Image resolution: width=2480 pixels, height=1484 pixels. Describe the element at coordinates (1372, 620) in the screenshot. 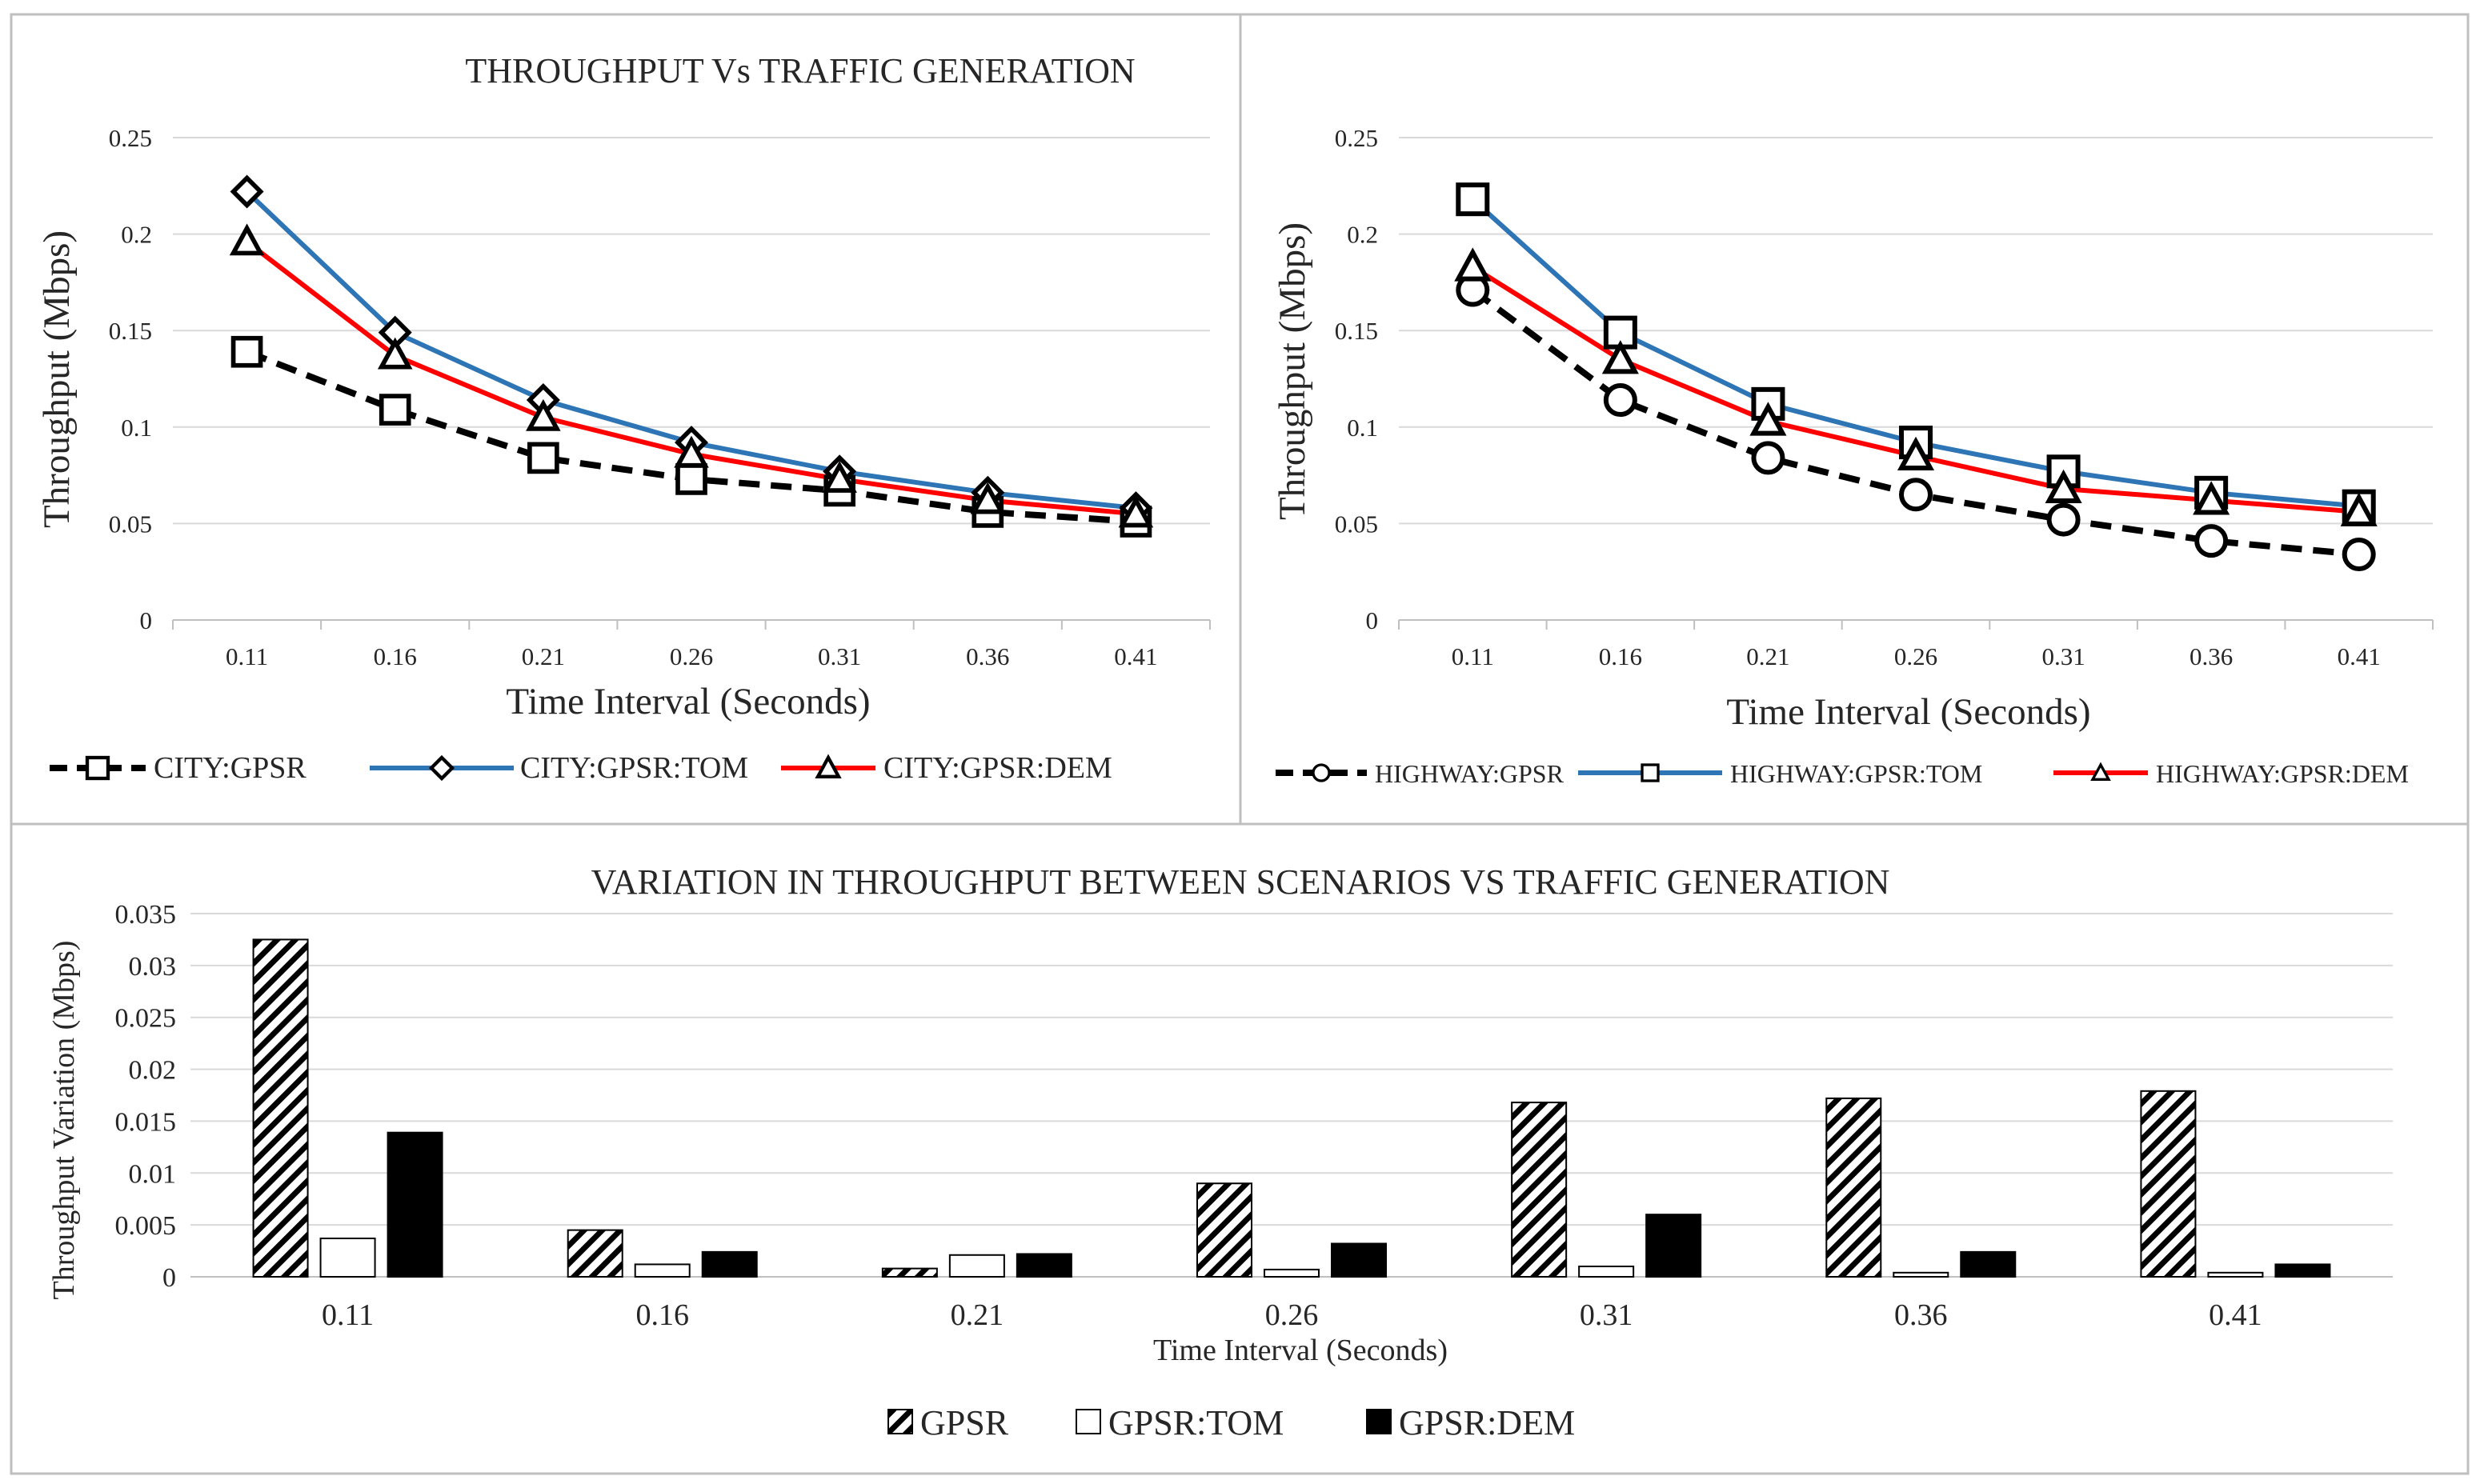

I see `highway-y-tick-label: 0` at that location.